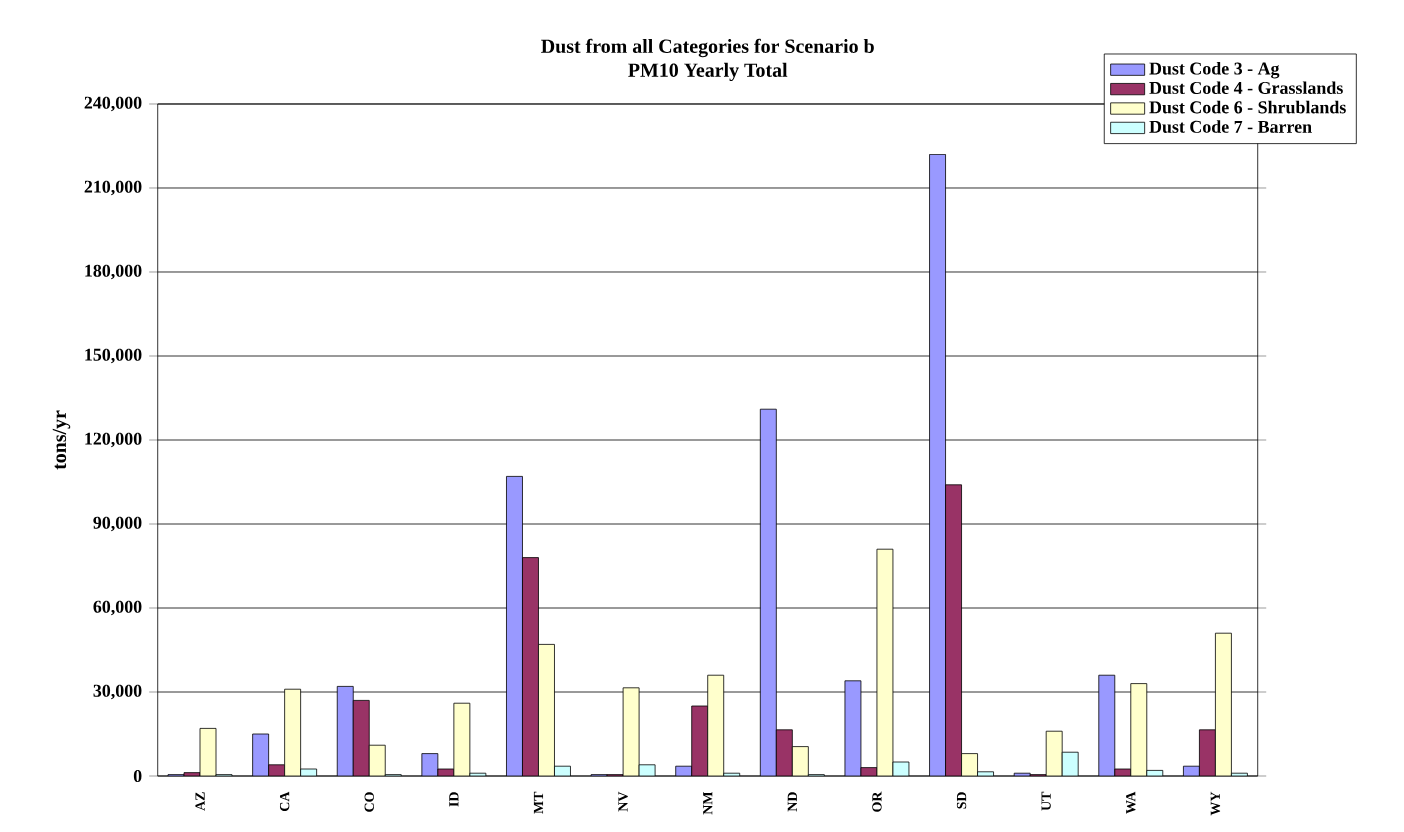 This screenshot has height=832, width=1404. I want to click on y-tick-label: 240,000, so click(113, 104).